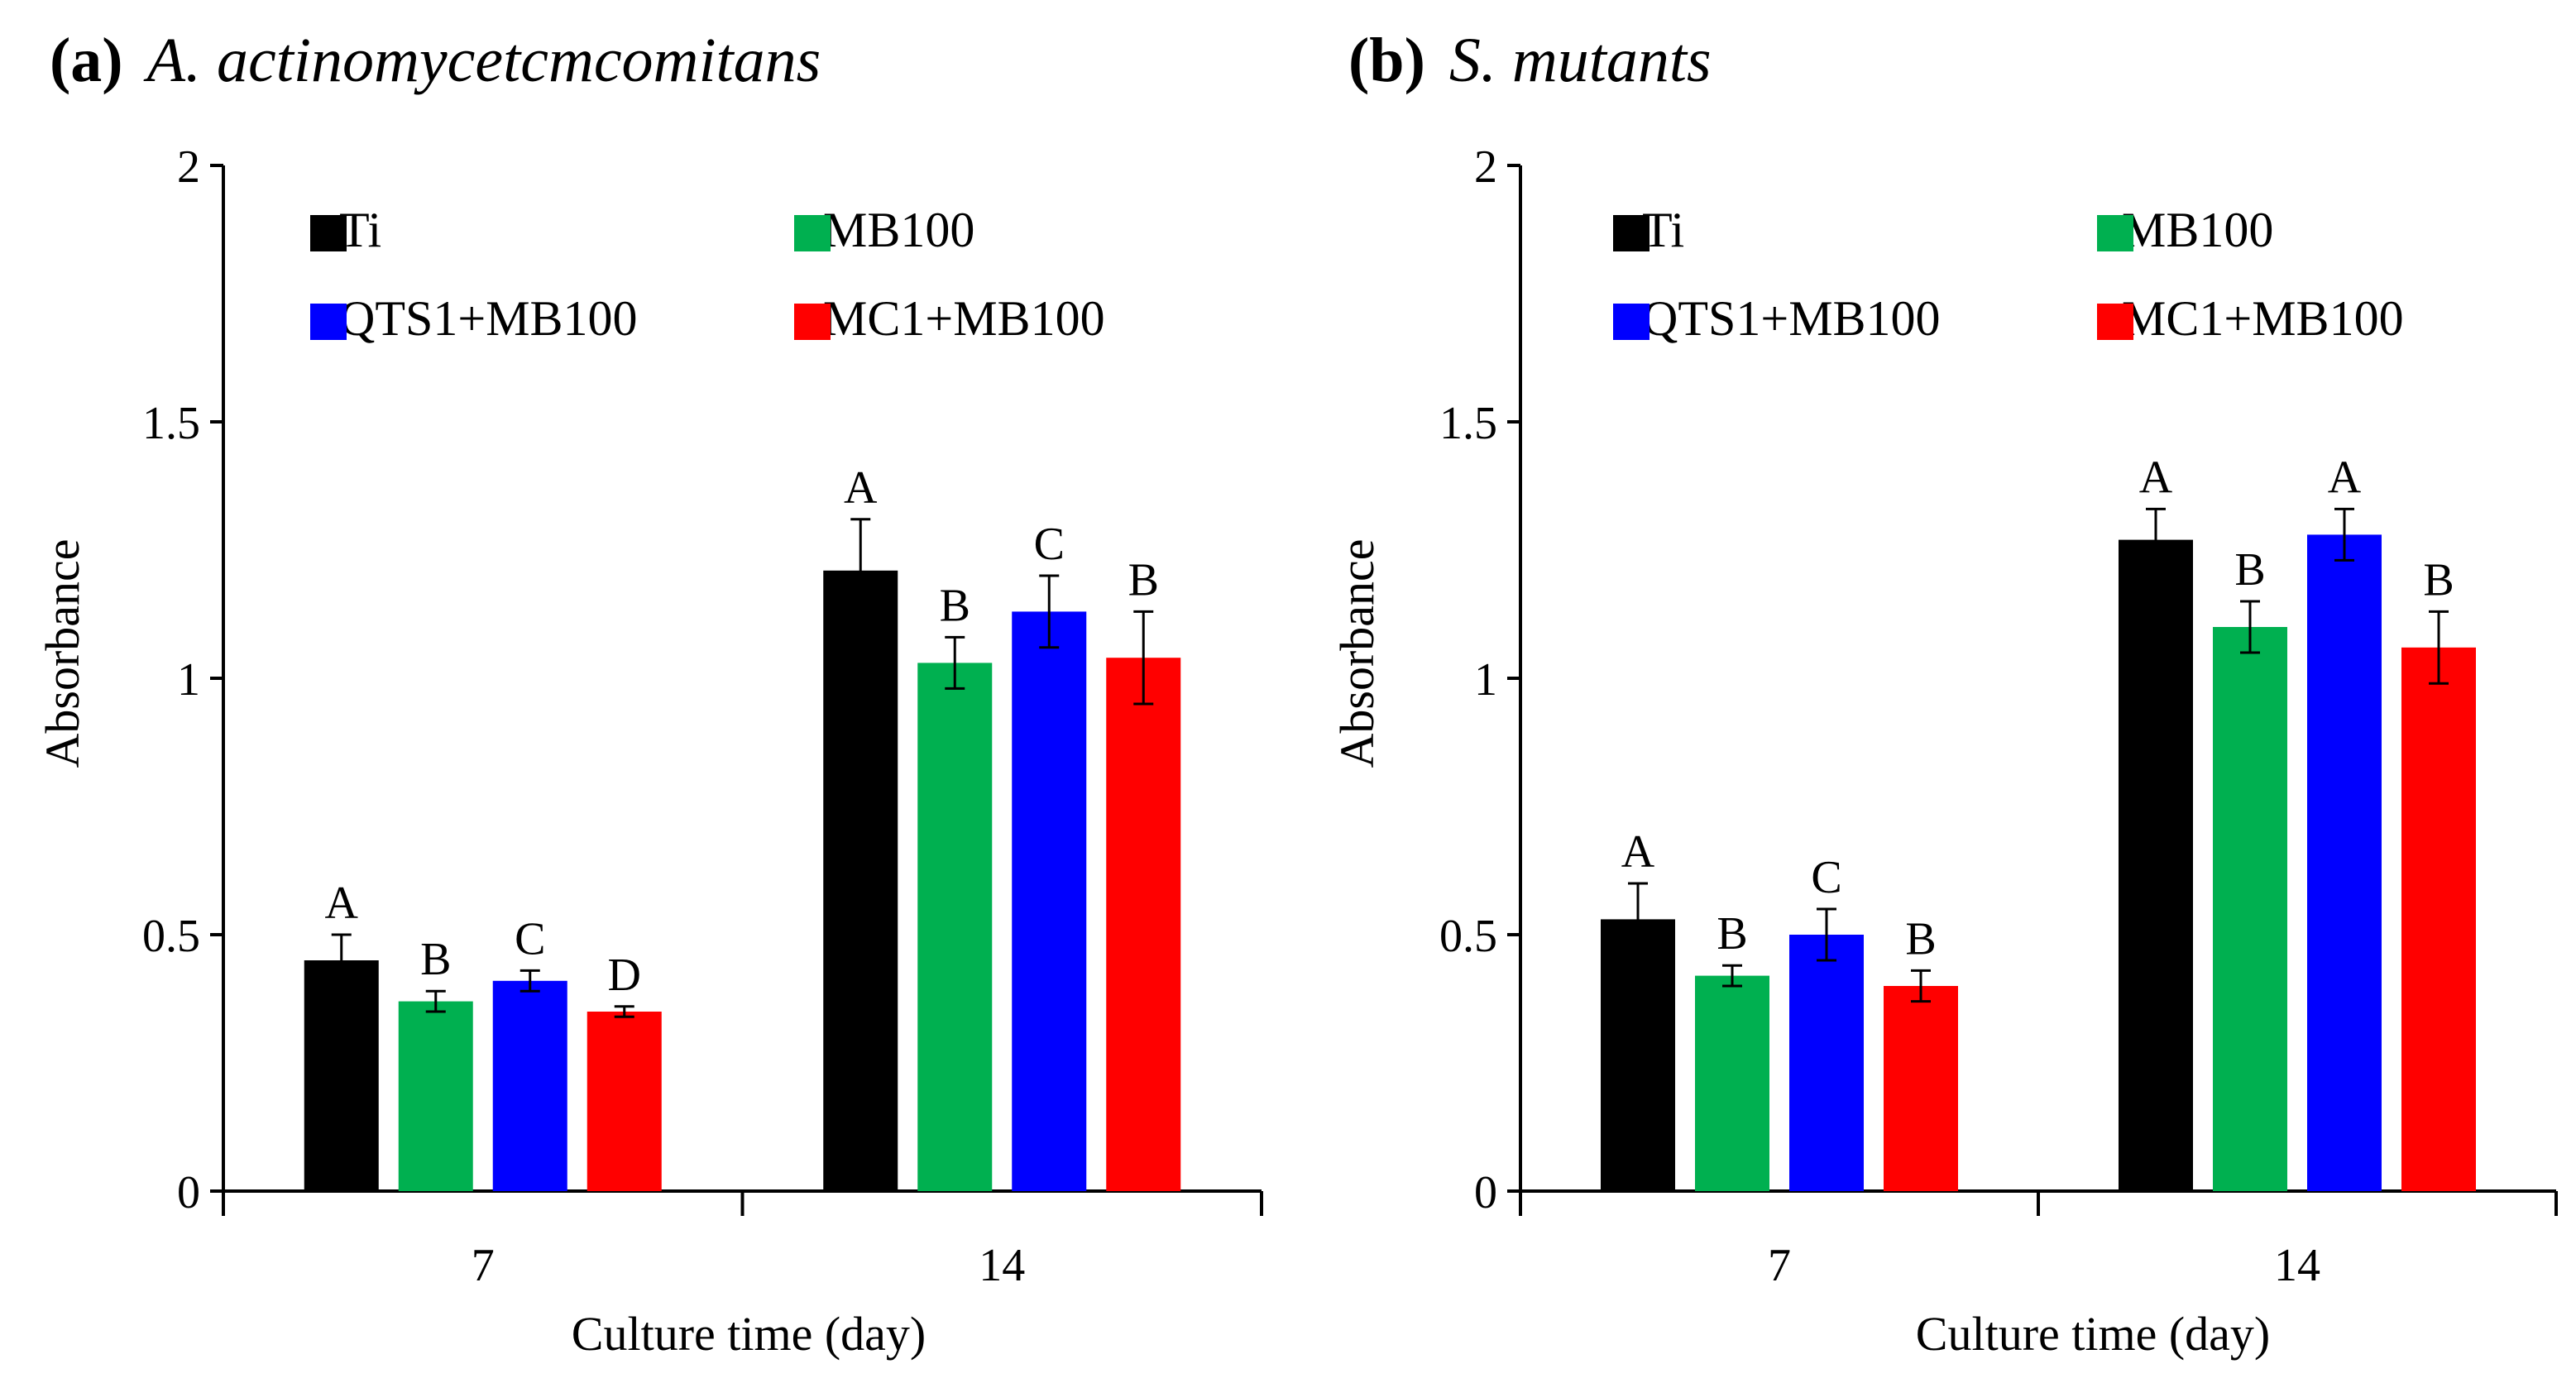 The width and height of the screenshot is (2576, 1383). What do you see at coordinates (1779, 1265) in the screenshot?
I see `panel-b-x-tick-label: 7` at bounding box center [1779, 1265].